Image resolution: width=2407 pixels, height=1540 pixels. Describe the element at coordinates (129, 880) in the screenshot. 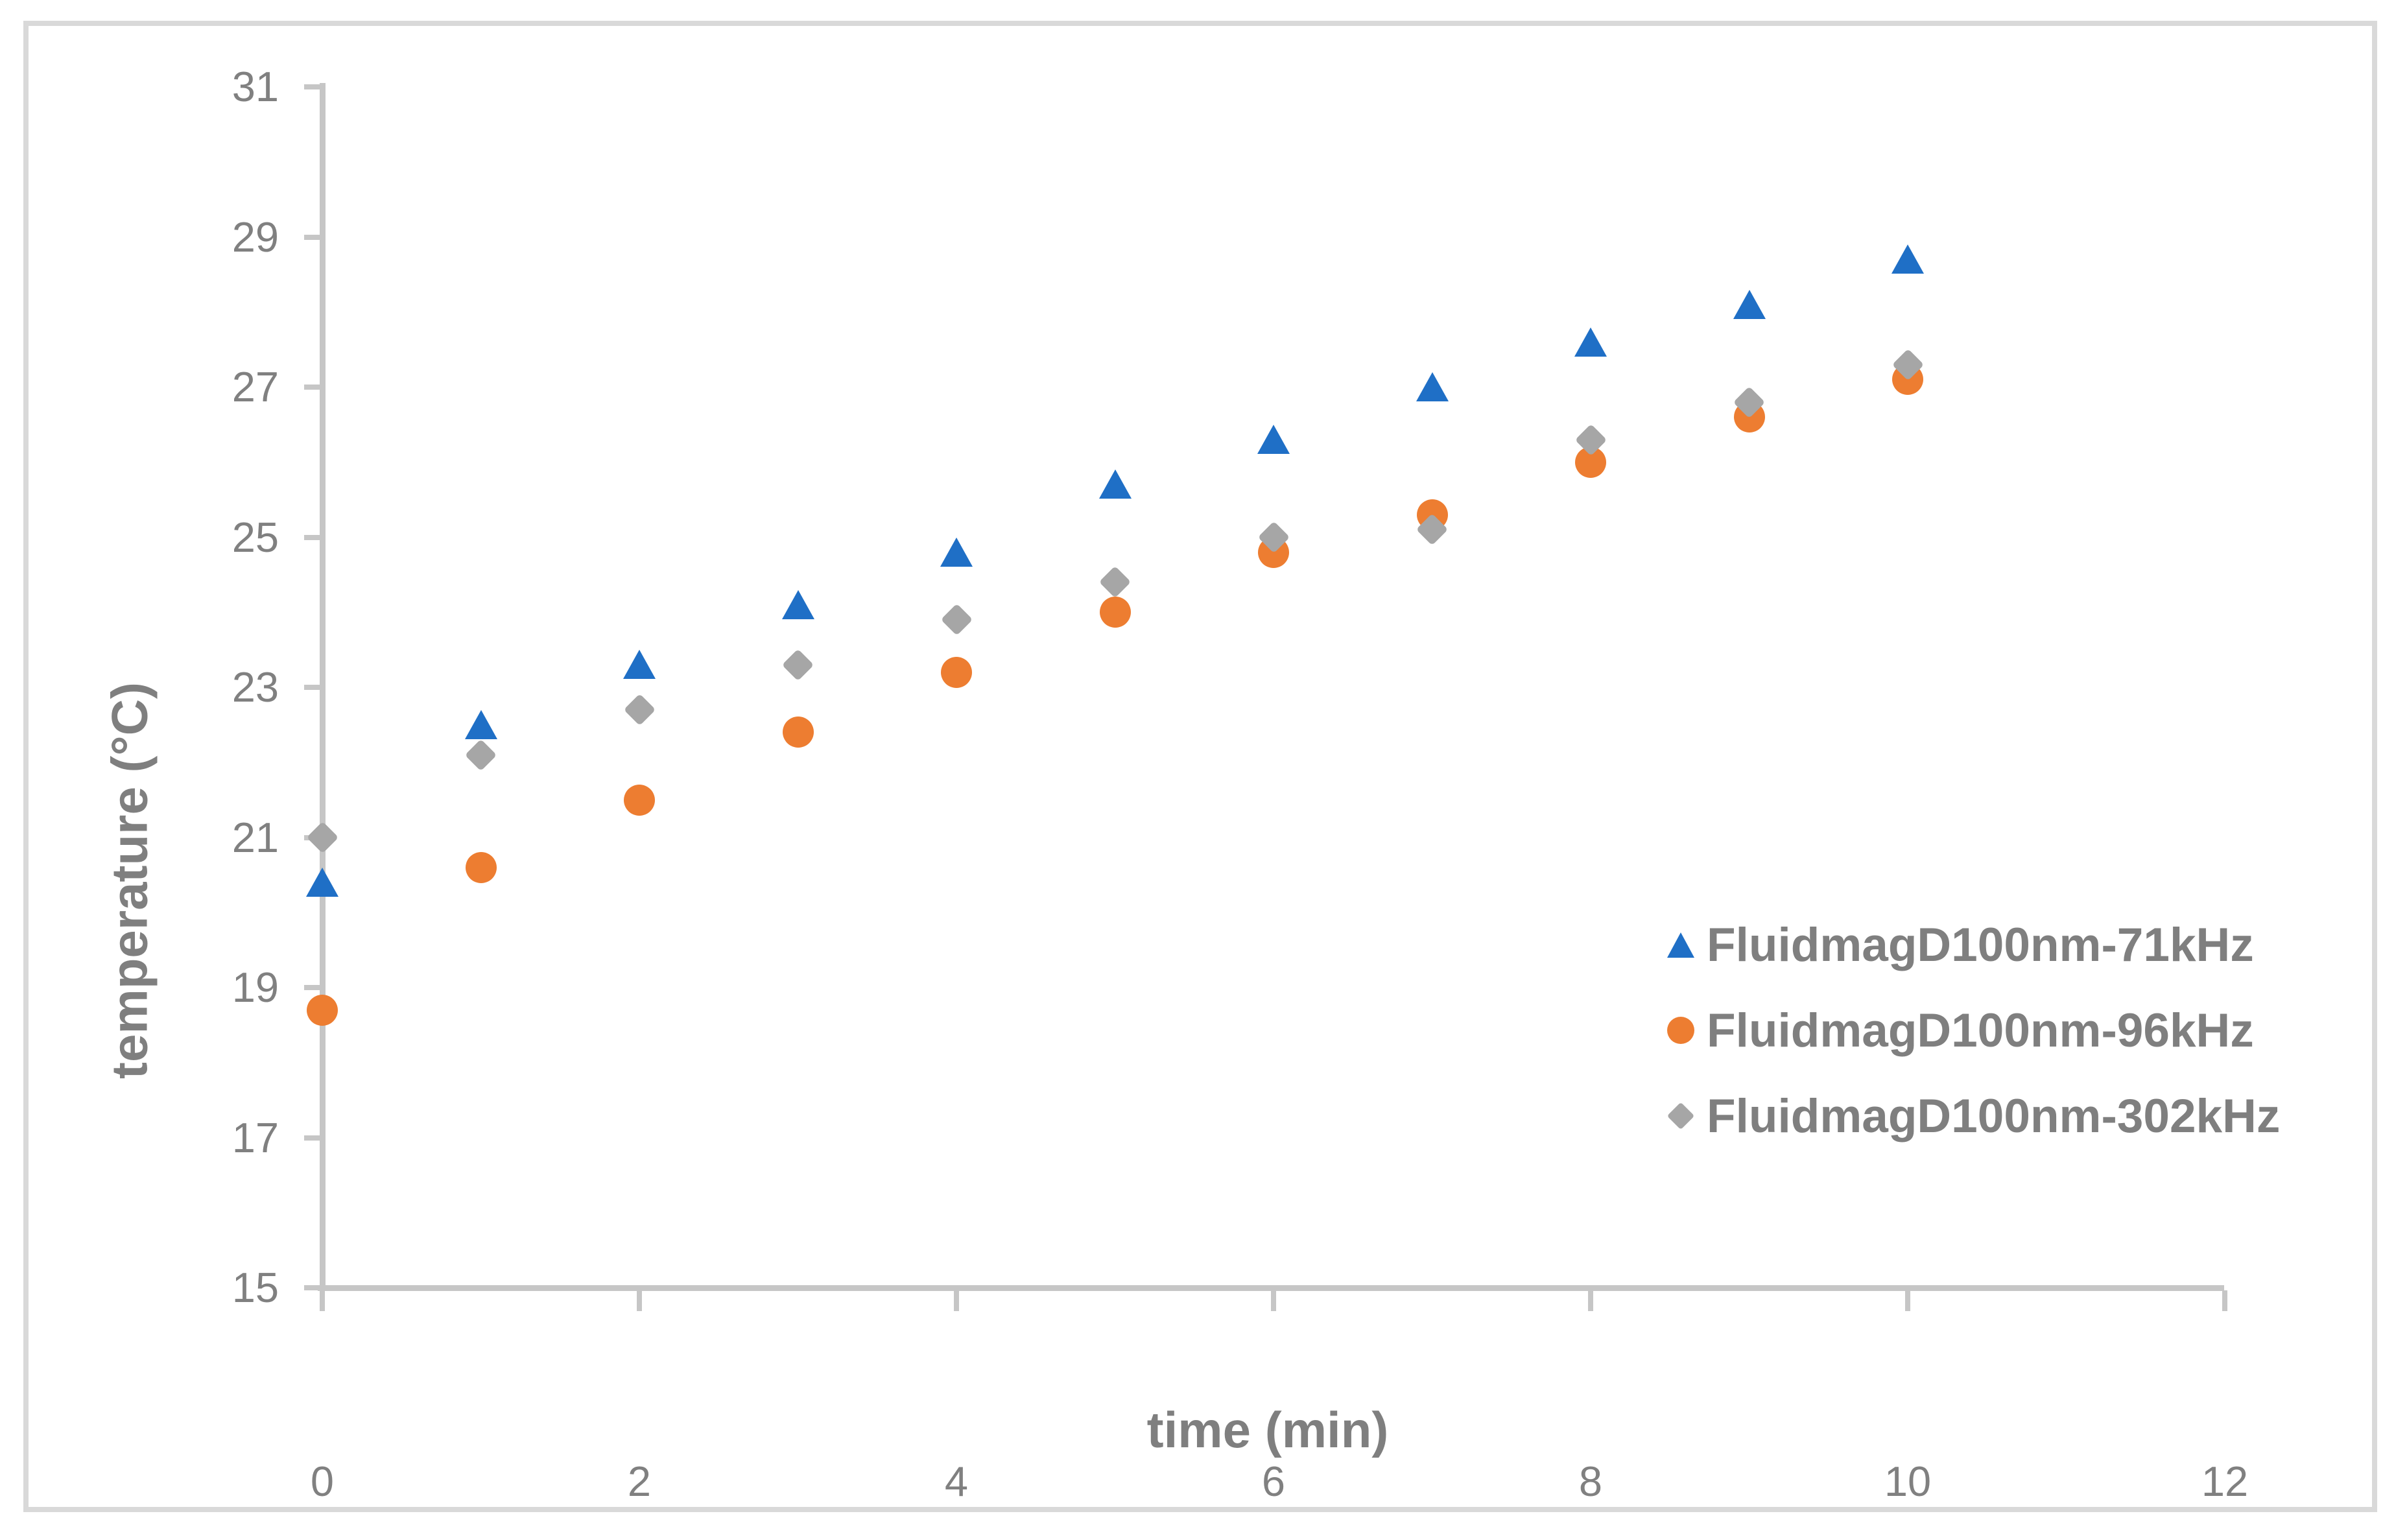

I see `y-axis-title: temperature (°C)` at that location.